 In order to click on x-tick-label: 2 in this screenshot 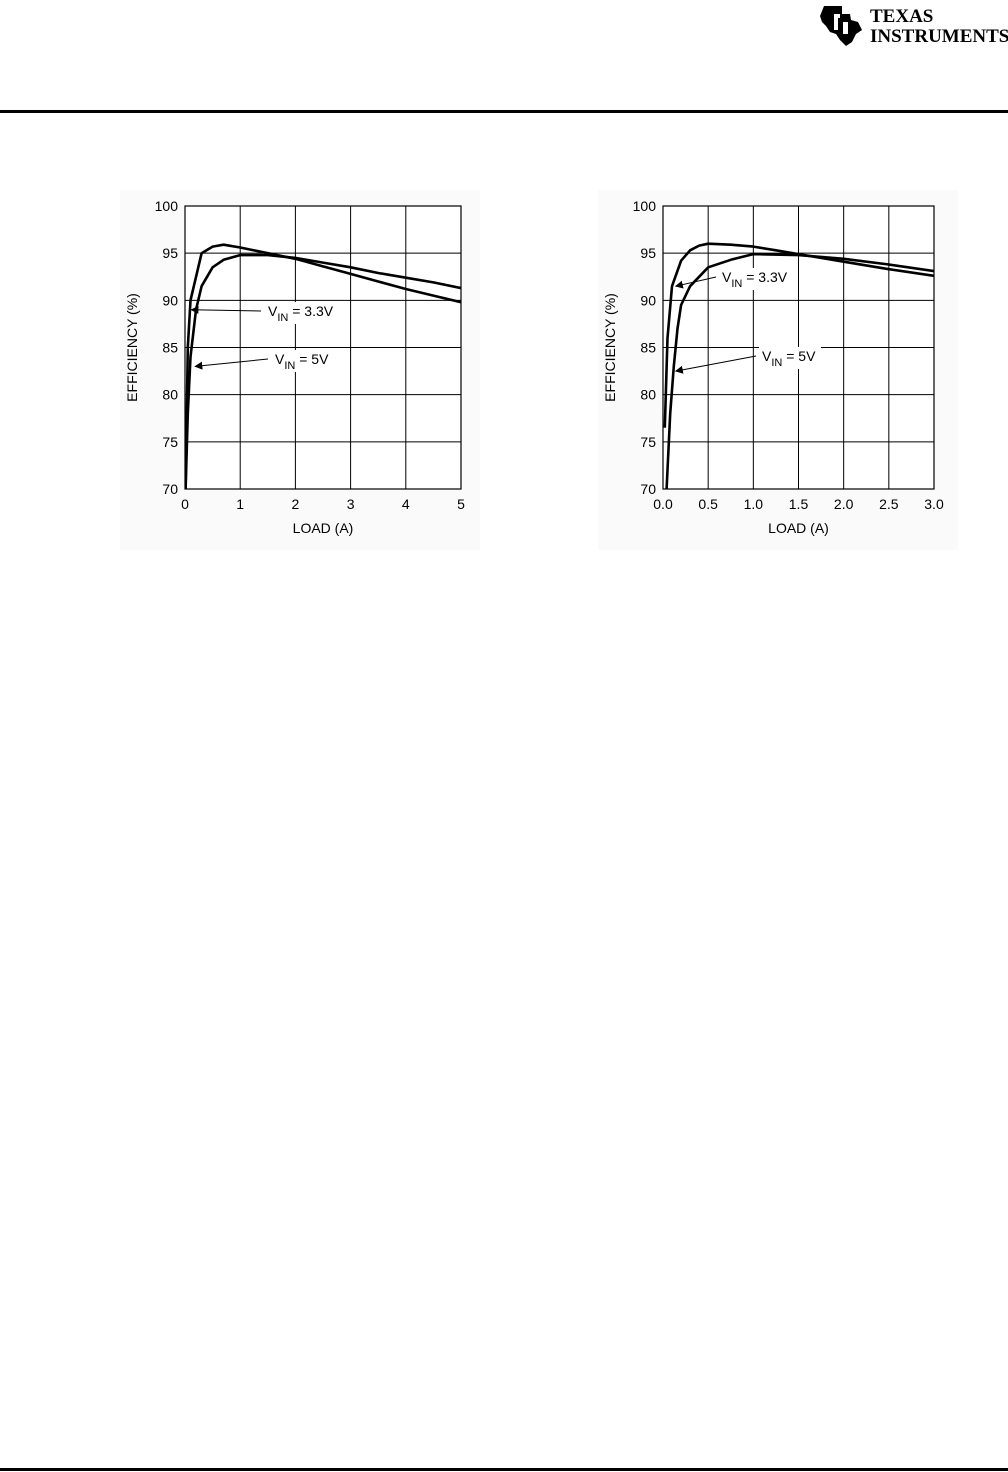, I will do `click(296, 504)`.